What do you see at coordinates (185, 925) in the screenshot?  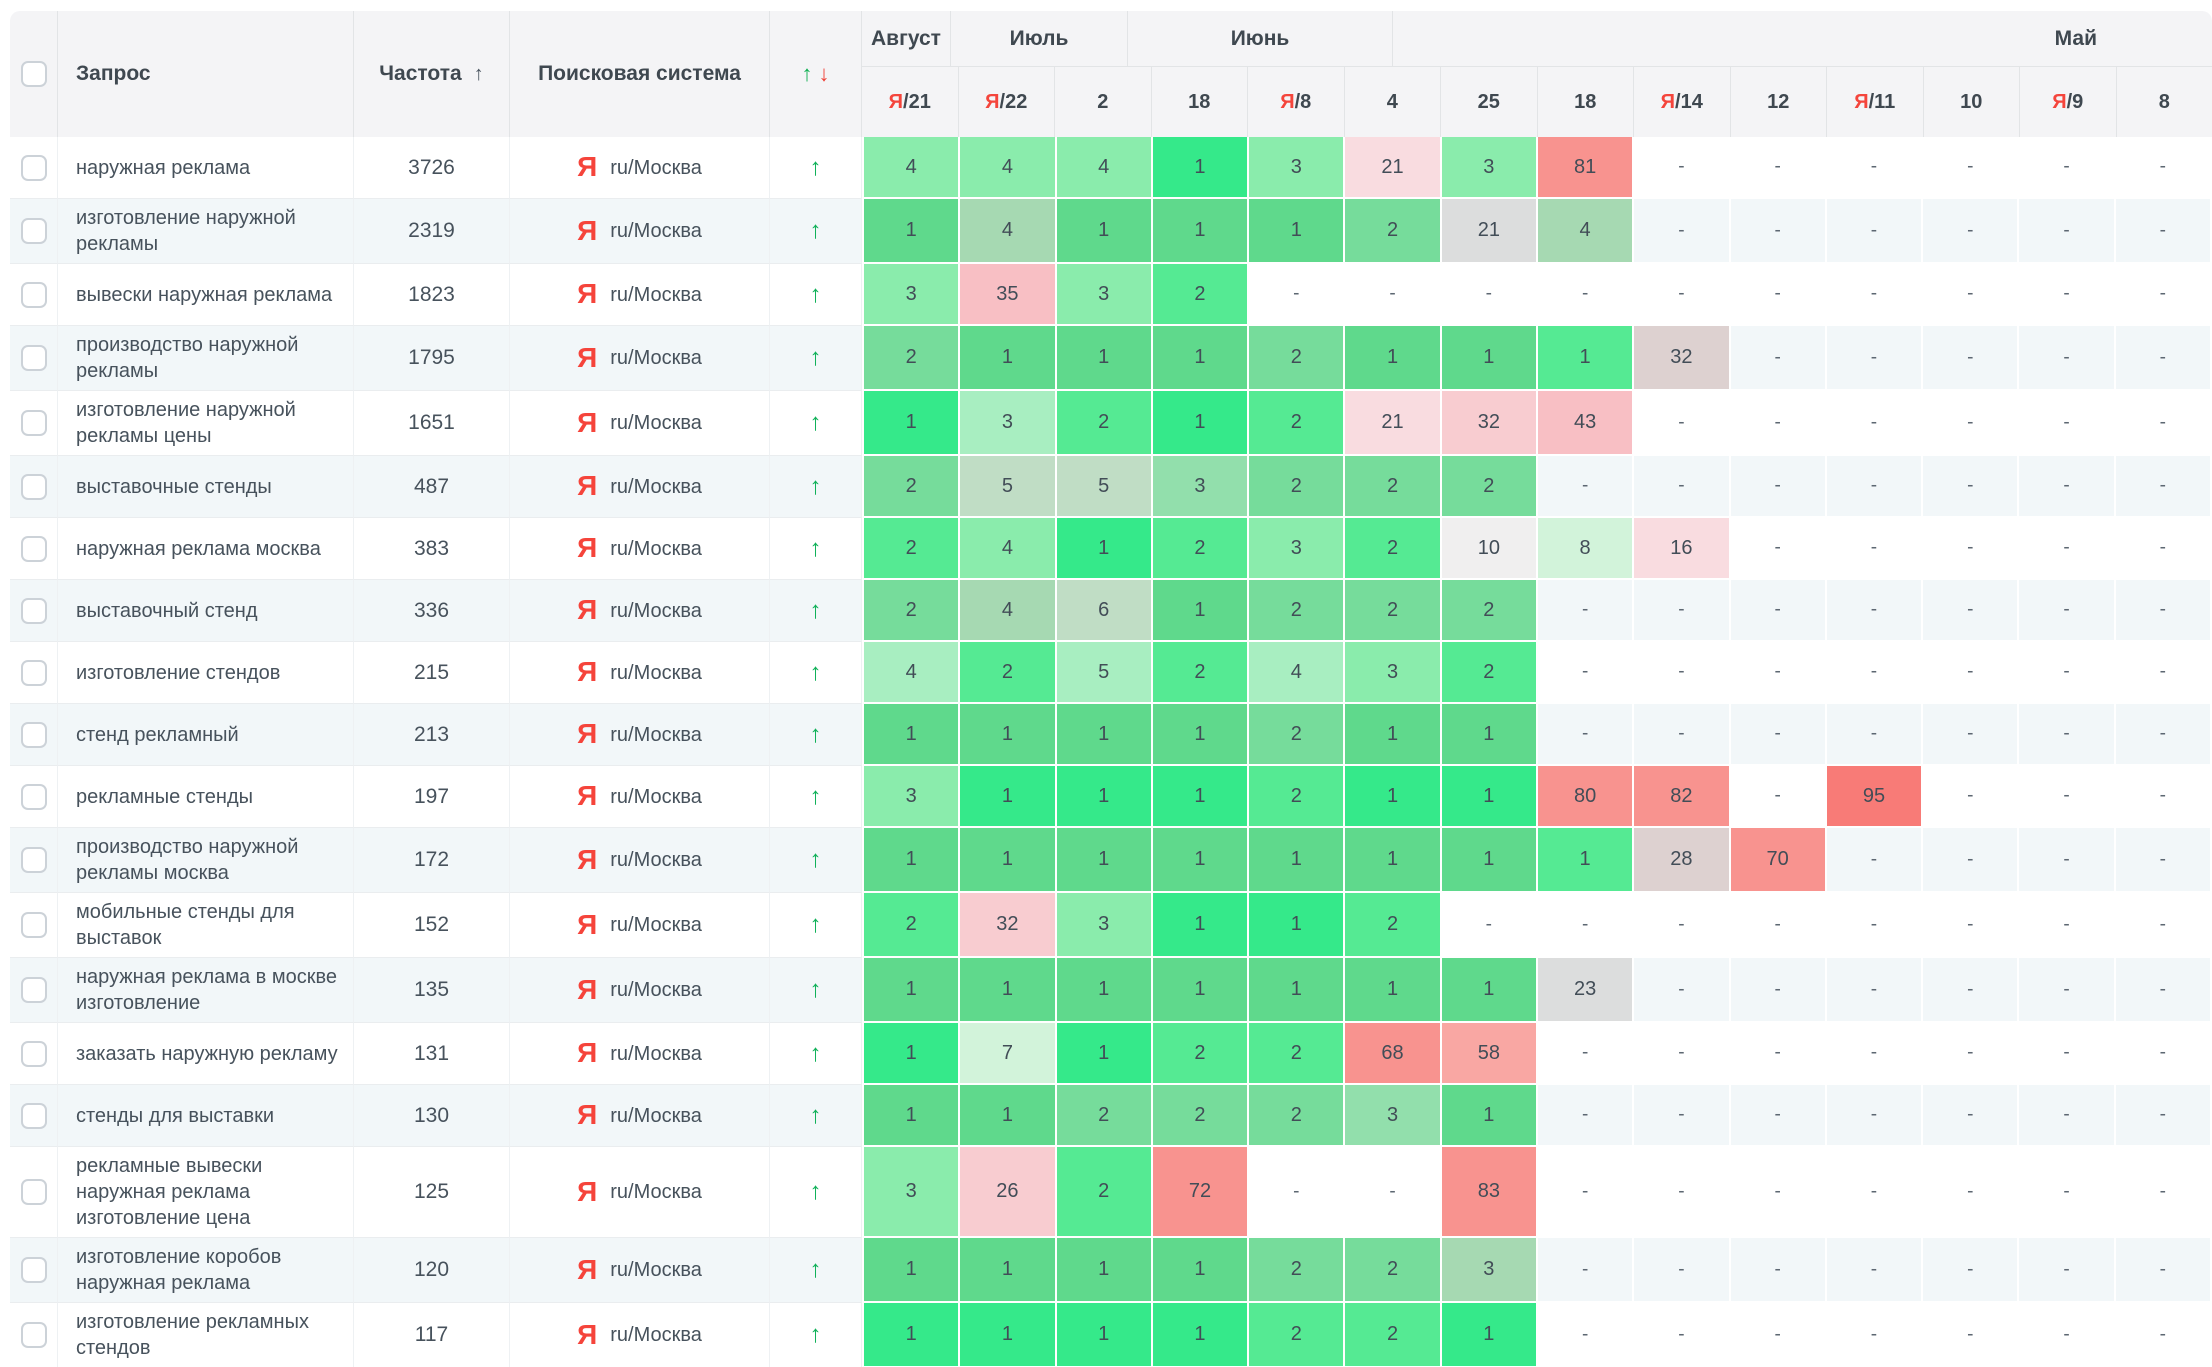 I see `query-text: мобильные стенды для выставок` at bounding box center [185, 925].